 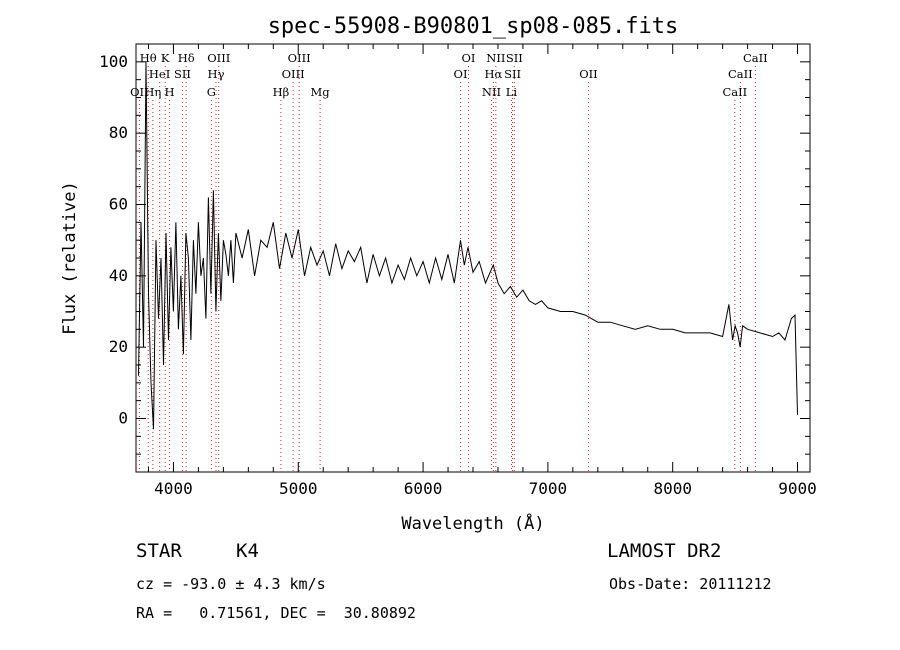 What do you see at coordinates (118, 132) in the screenshot?
I see `y-tick-label: 80` at bounding box center [118, 132].